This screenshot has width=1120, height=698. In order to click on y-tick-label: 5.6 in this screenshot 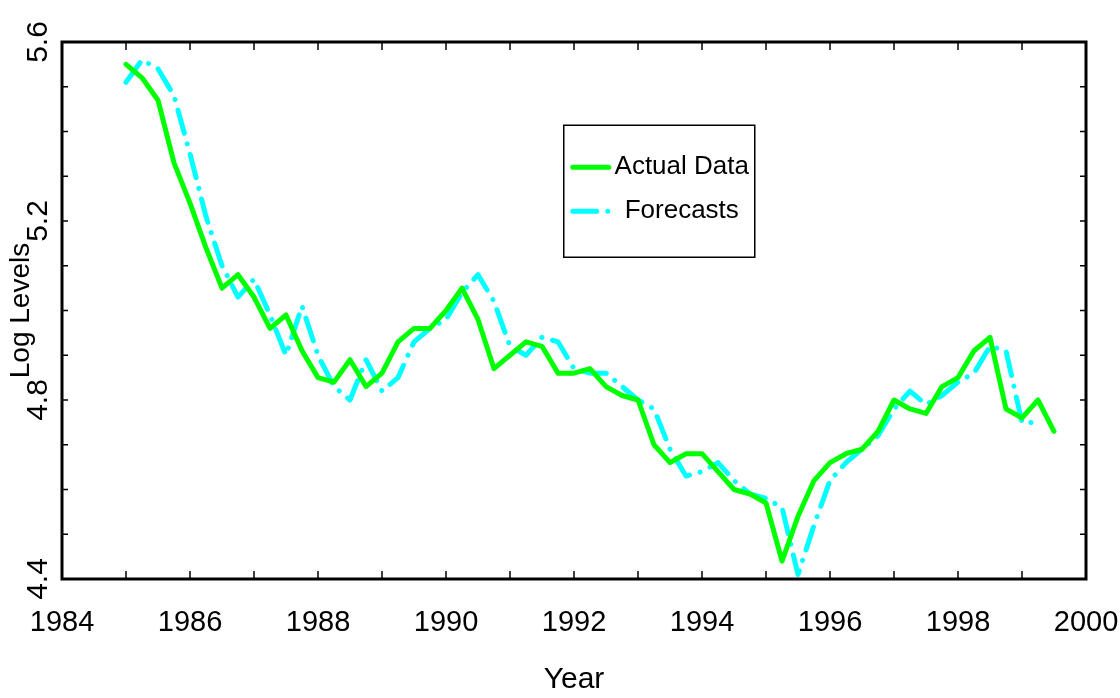, I will do `click(36, 42)`.